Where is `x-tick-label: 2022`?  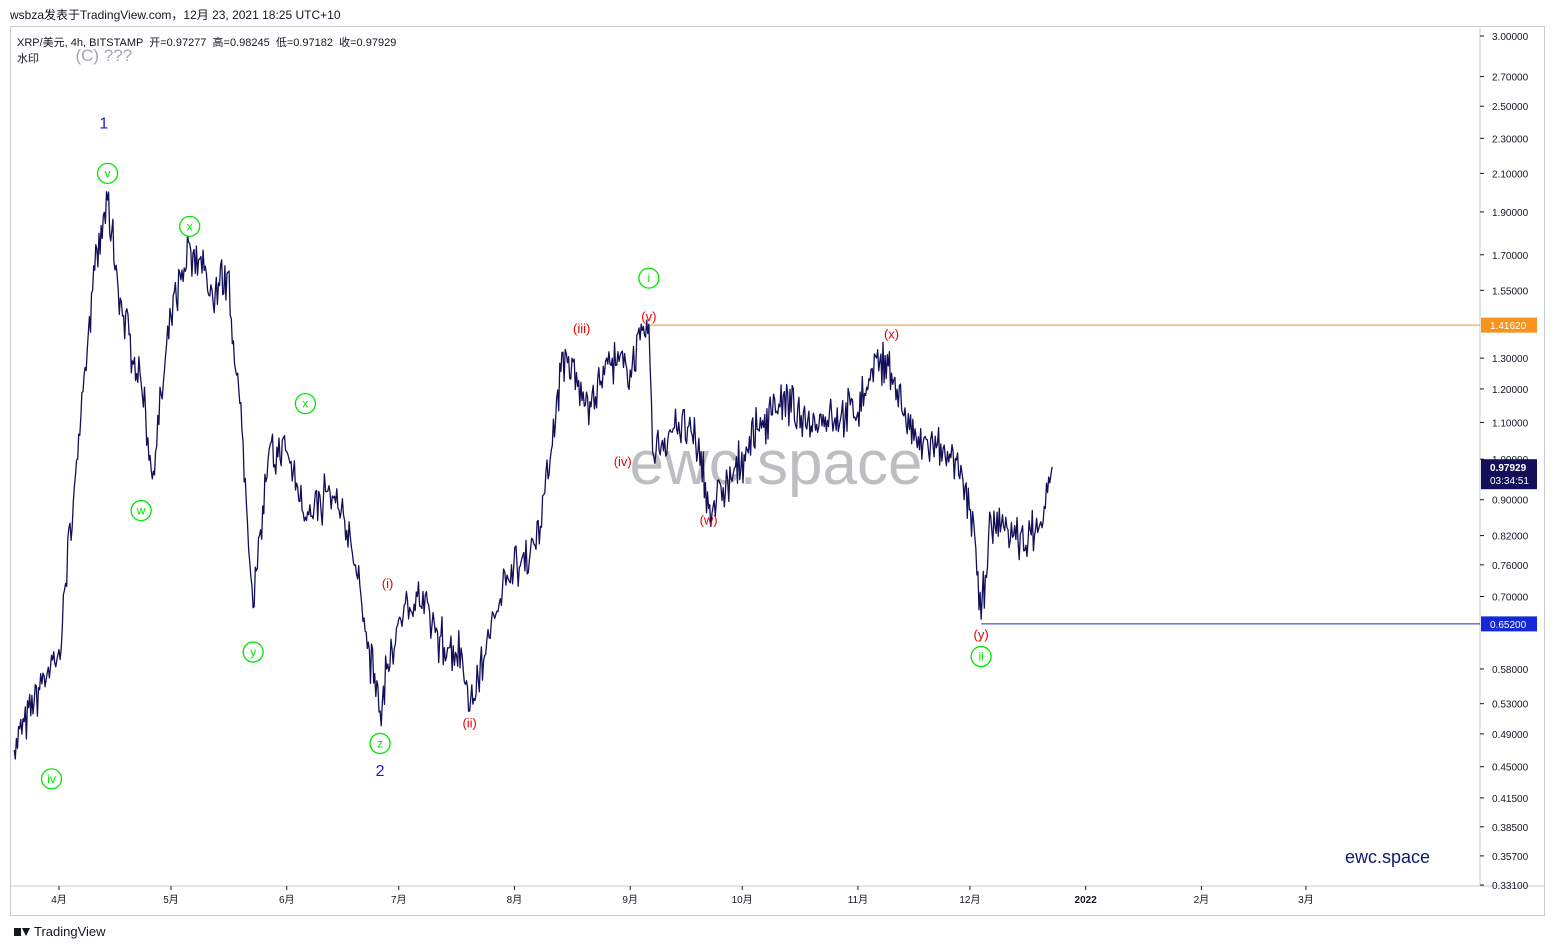
x-tick-label: 2022 is located at coordinates (1086, 900).